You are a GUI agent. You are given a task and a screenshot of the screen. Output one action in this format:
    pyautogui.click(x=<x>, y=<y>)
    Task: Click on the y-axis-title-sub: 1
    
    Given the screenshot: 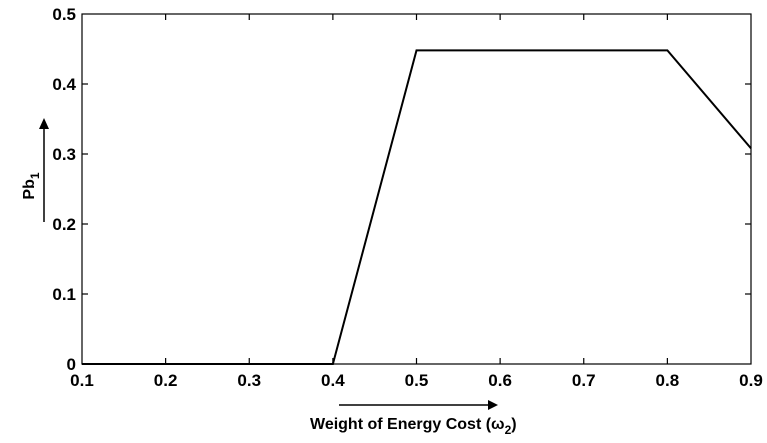 What is the action you would take?
    pyautogui.click(x=35, y=175)
    